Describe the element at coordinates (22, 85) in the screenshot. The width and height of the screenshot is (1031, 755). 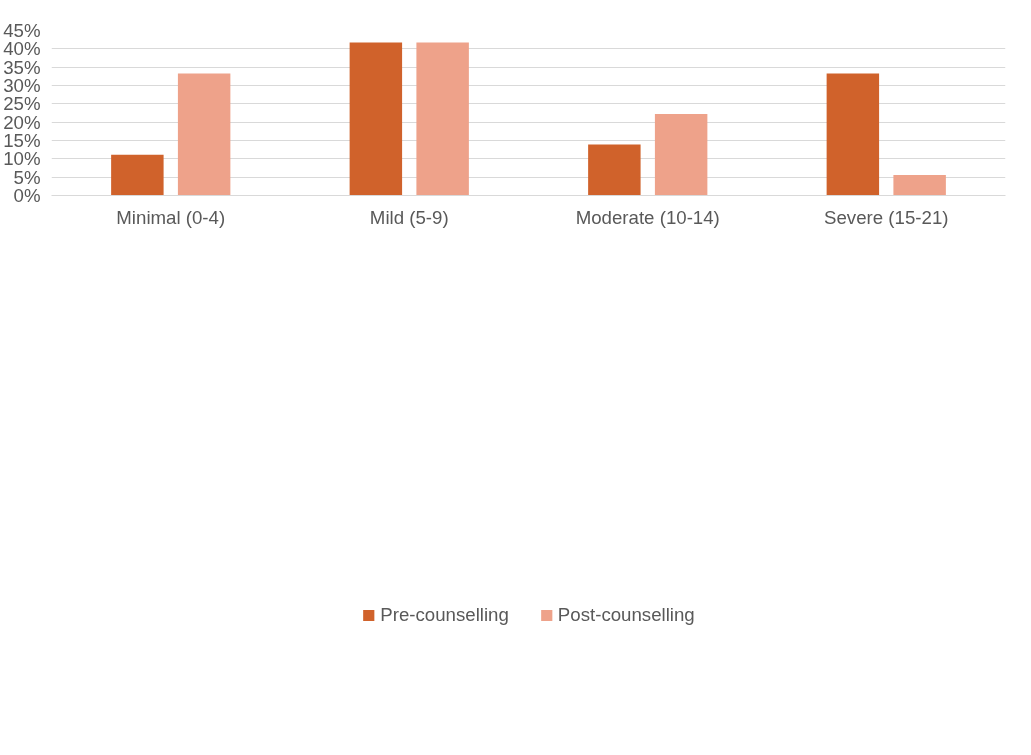
I see `y-tick-label: 30%` at that location.